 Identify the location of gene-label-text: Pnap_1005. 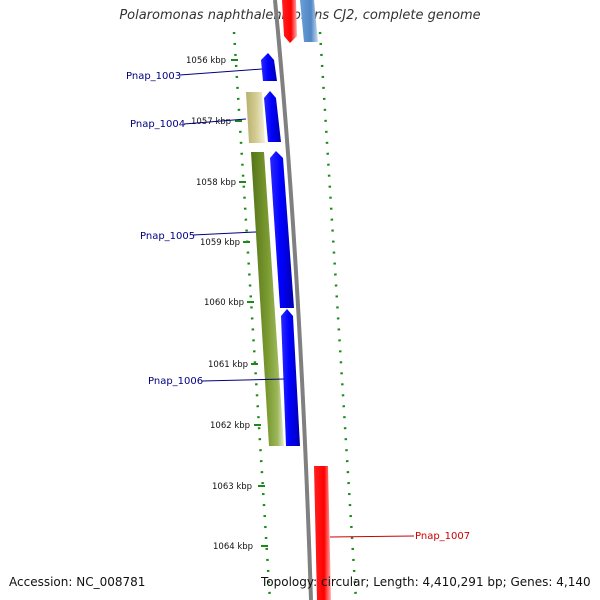
(167, 236).